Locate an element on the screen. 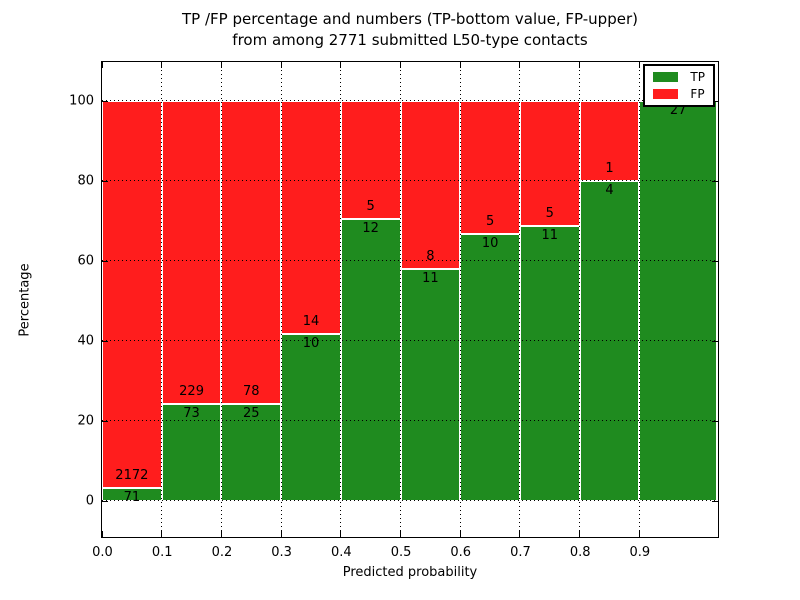 This screenshot has width=800, height=600. legend: TP FP is located at coordinates (679, 85).